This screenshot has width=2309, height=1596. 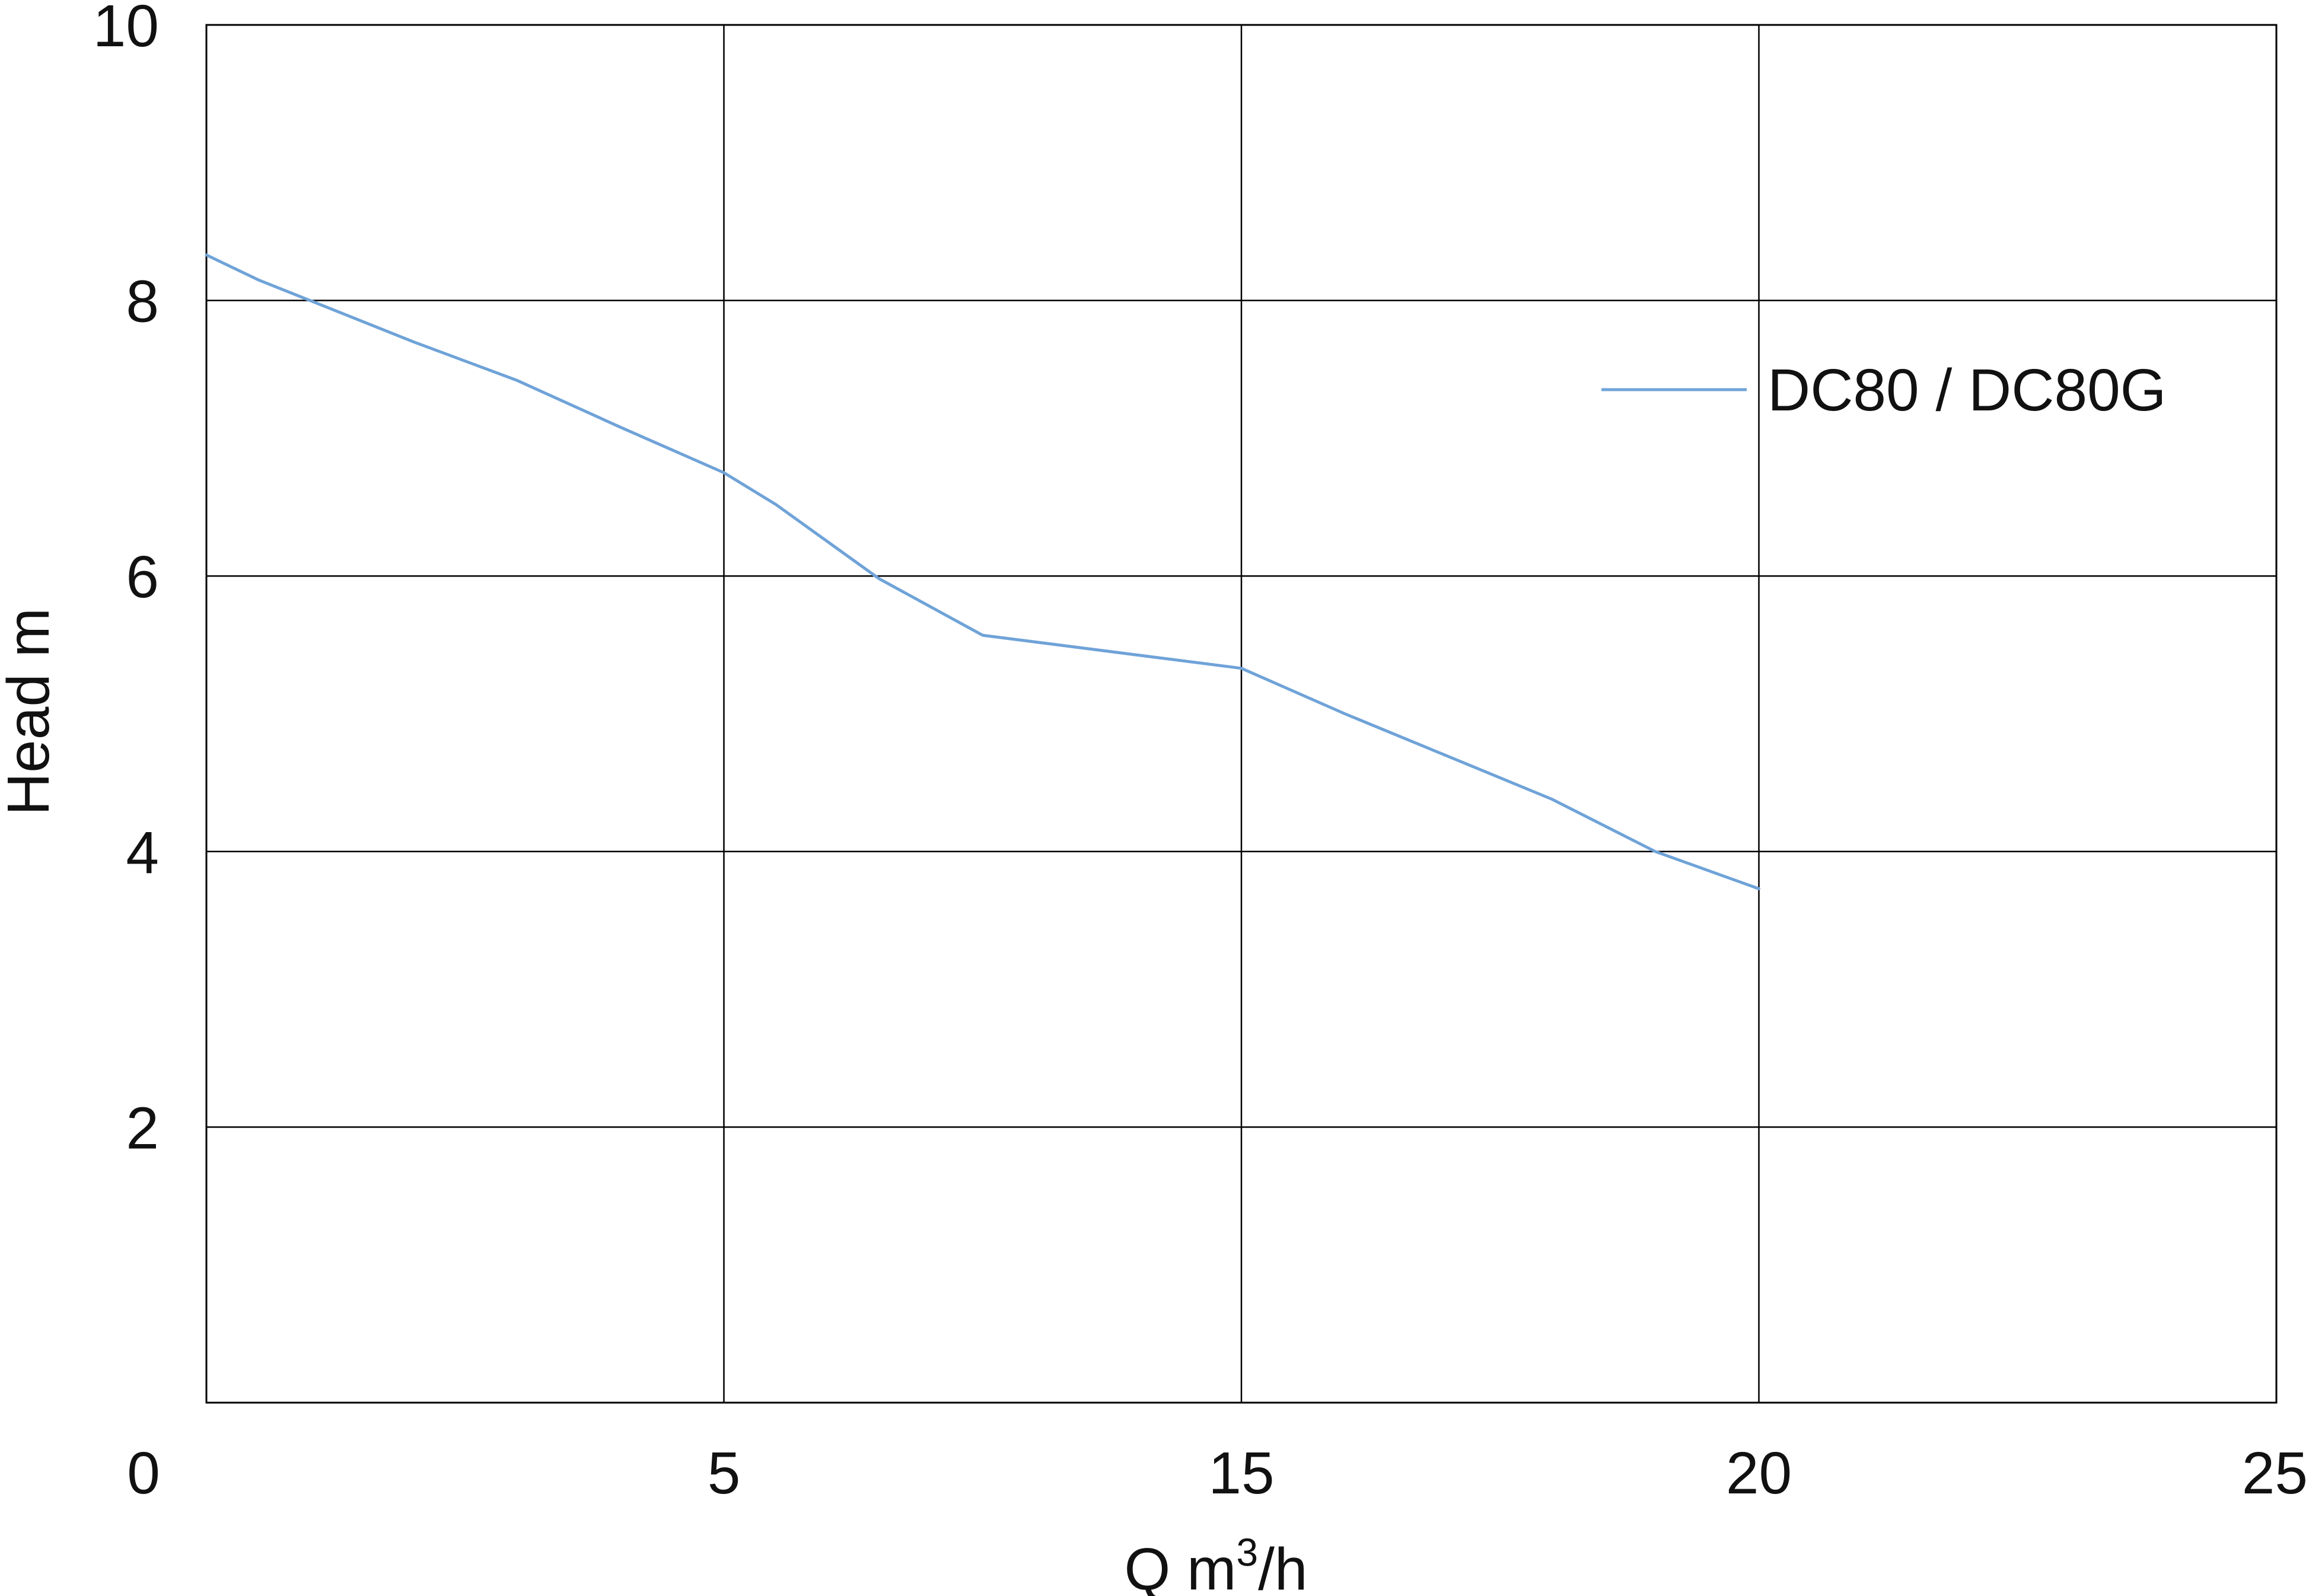 I want to click on x-axis-ticks: 0 5 15 20 25, so click(x=1217, y=1473).